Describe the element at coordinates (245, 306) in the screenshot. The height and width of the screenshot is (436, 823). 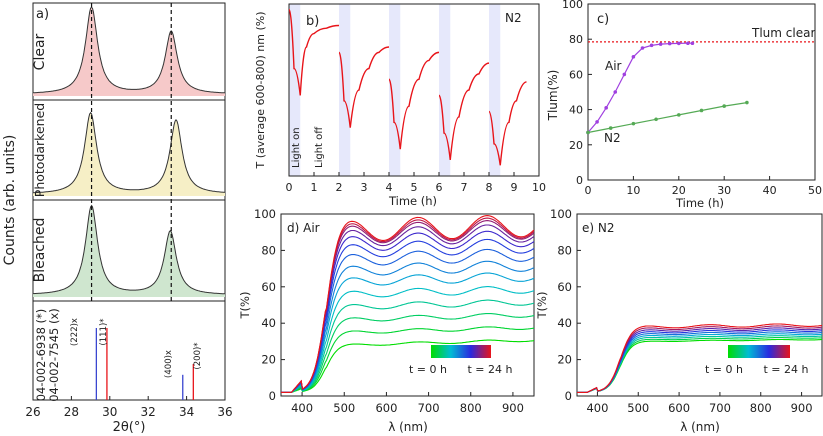
I see `panel-d-y-axis-label: T(%)` at that location.